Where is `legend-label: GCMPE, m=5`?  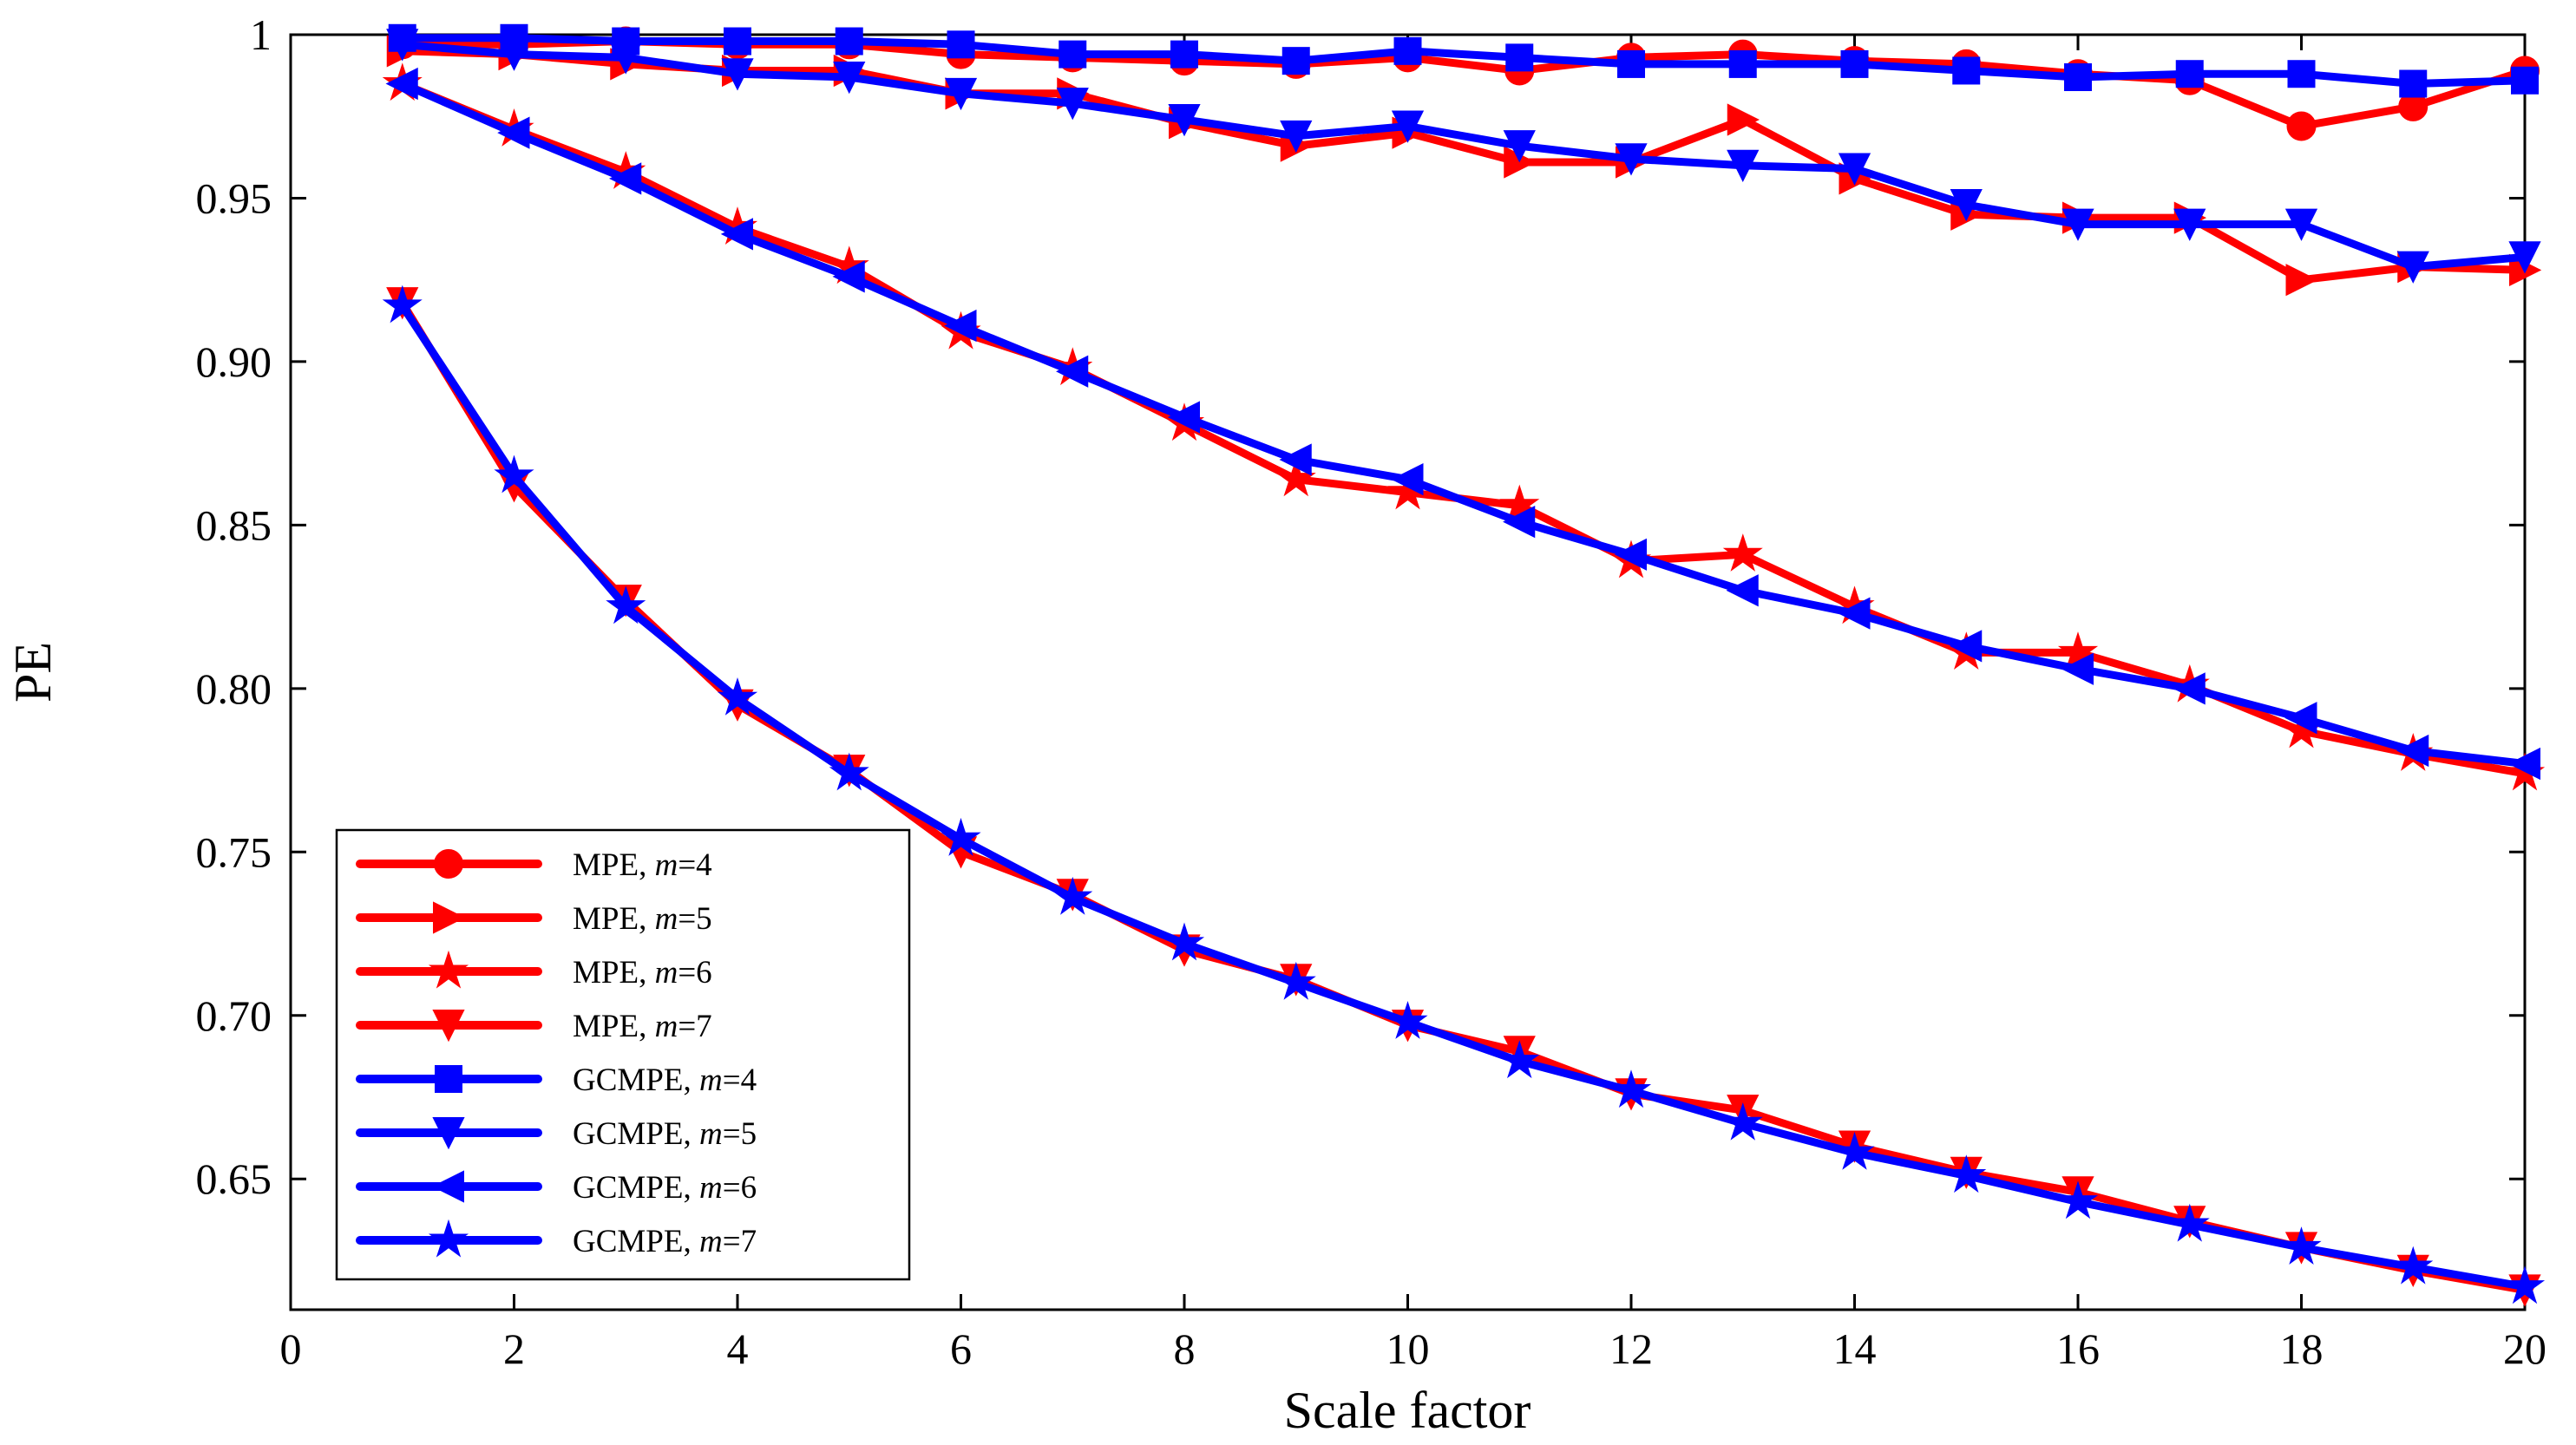 legend-label: GCMPE, m=5 is located at coordinates (665, 1134).